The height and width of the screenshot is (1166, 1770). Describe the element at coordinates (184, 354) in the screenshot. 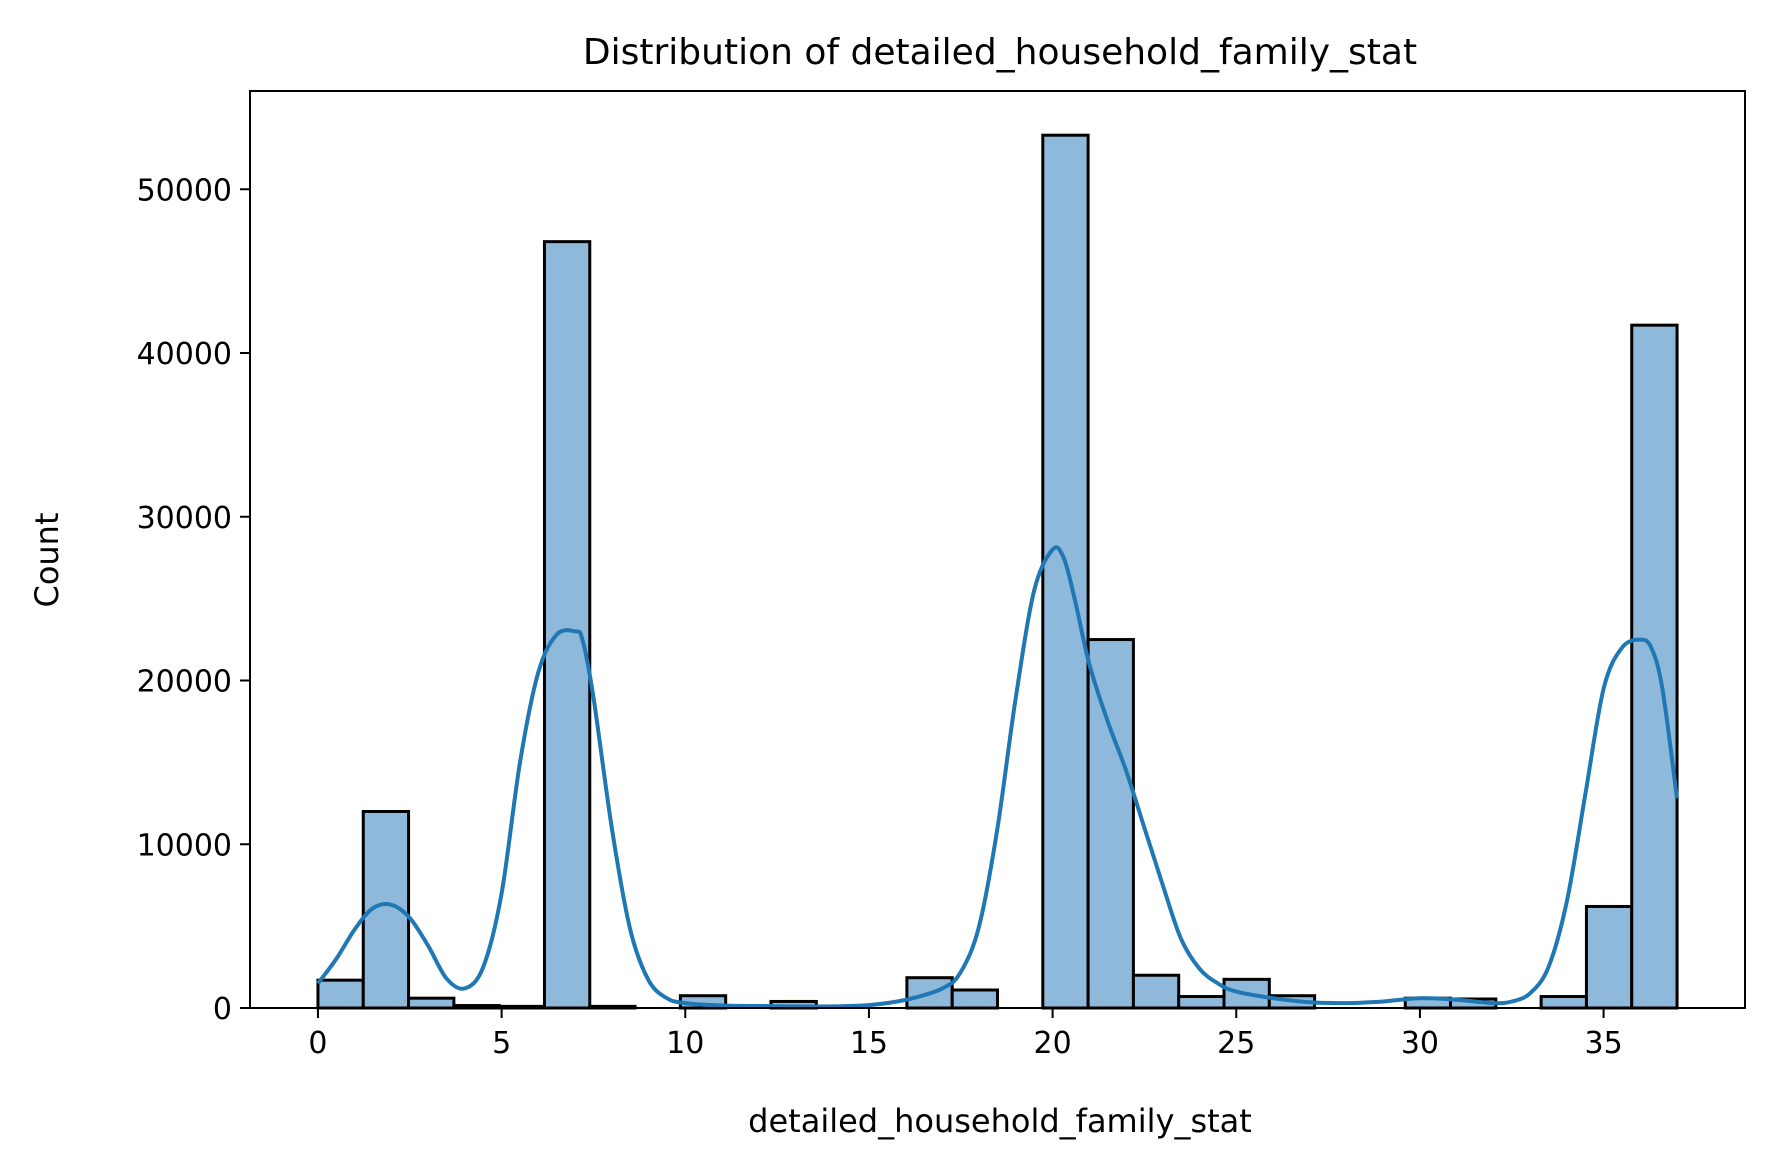

I see `y-tick-label: 40000` at that location.